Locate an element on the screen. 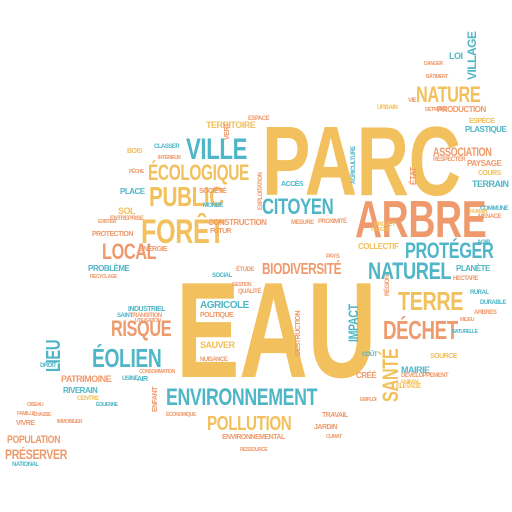 This screenshot has height=512, width=512. word-animal: ANIMAL is located at coordinates (410, 383).